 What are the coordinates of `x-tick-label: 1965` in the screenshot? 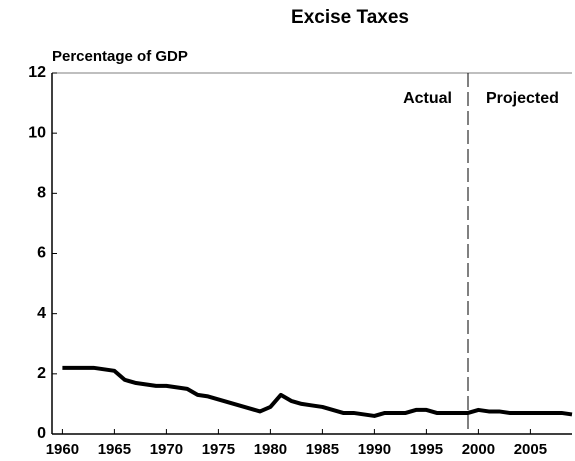 It's located at (114, 449).